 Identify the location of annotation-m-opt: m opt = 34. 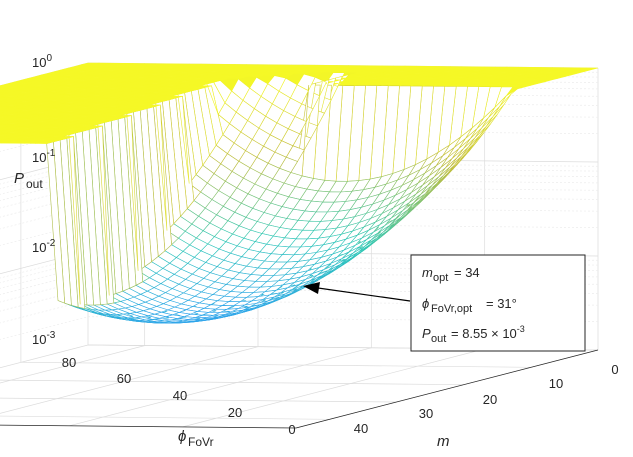
(451, 274).